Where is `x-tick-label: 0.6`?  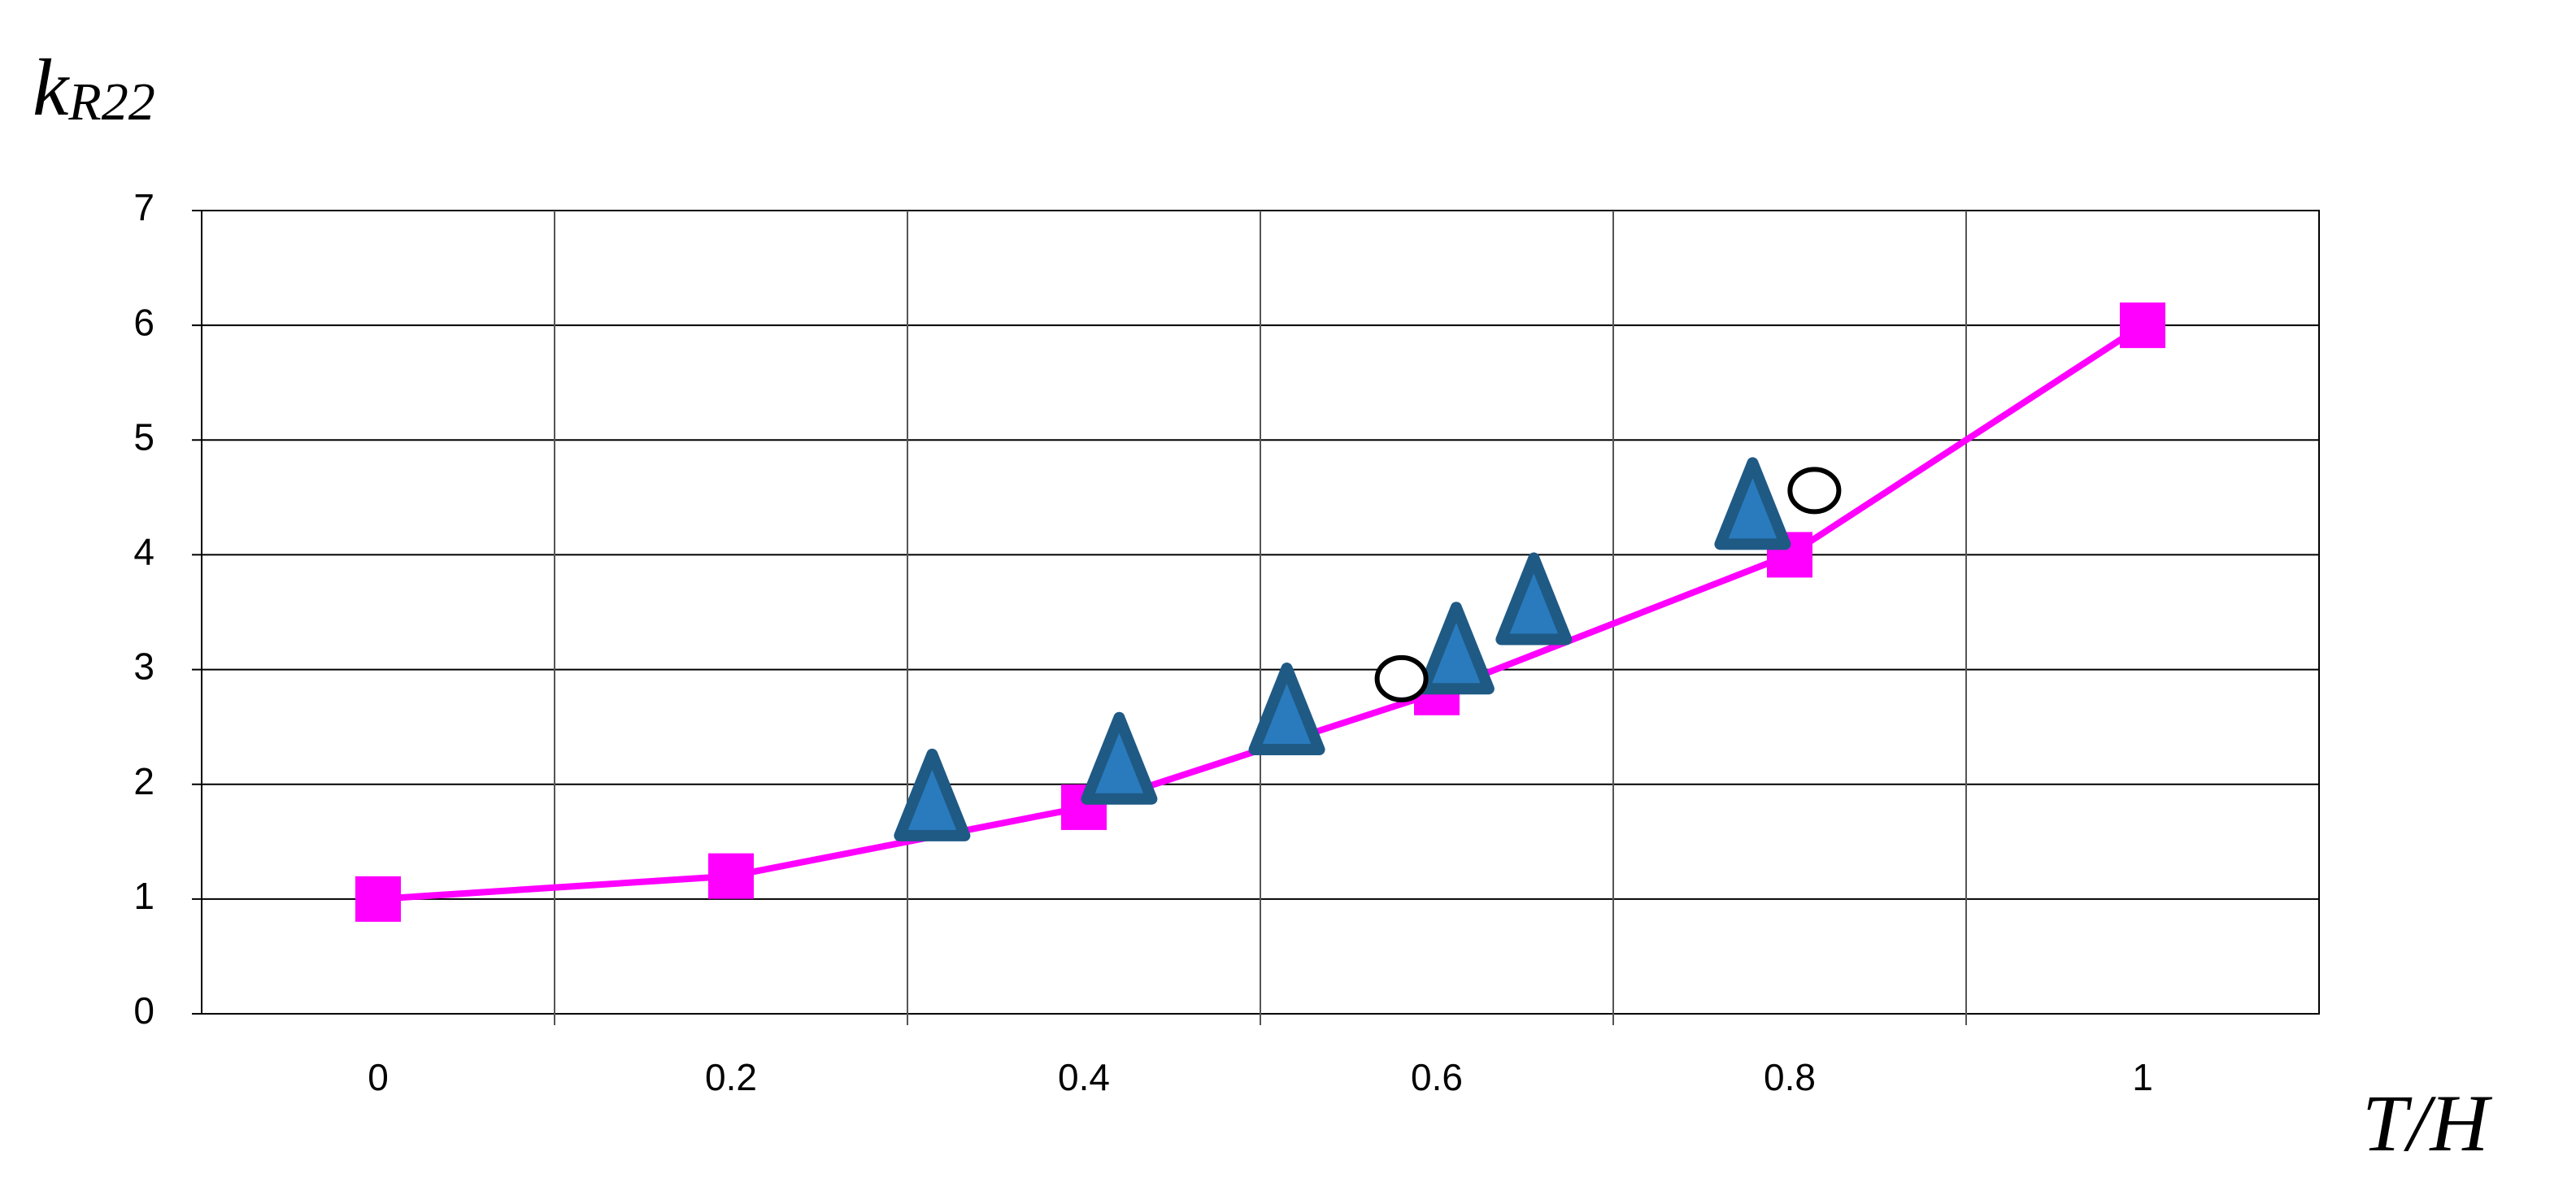 x-tick-label: 0.6 is located at coordinates (1437, 1077).